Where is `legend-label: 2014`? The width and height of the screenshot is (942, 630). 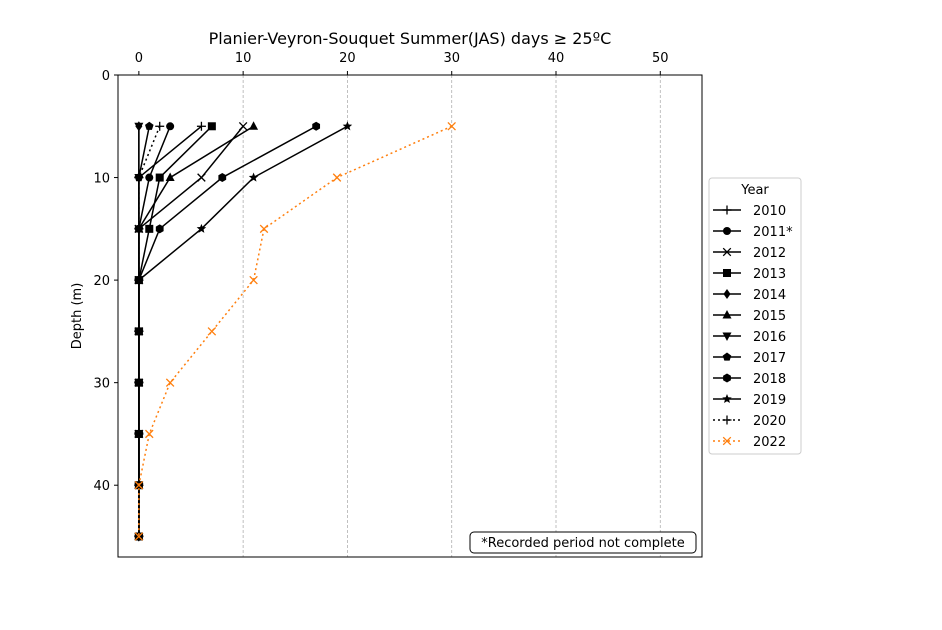
legend-label: 2014 is located at coordinates (769, 295).